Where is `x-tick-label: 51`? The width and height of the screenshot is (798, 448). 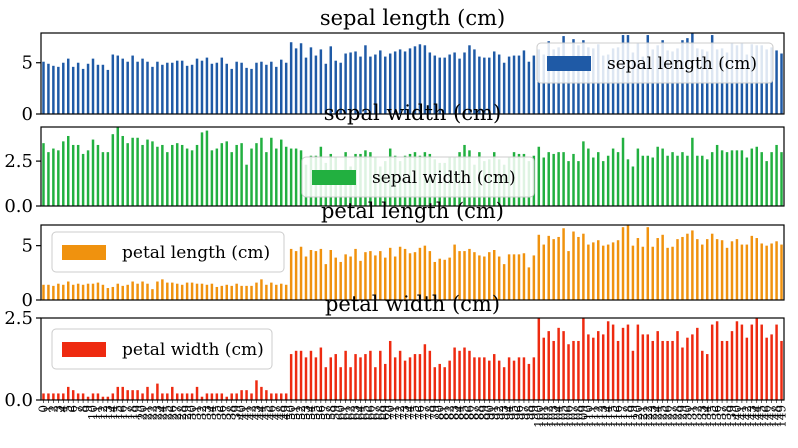 x-tick-label: 51 is located at coordinates (296, 412).